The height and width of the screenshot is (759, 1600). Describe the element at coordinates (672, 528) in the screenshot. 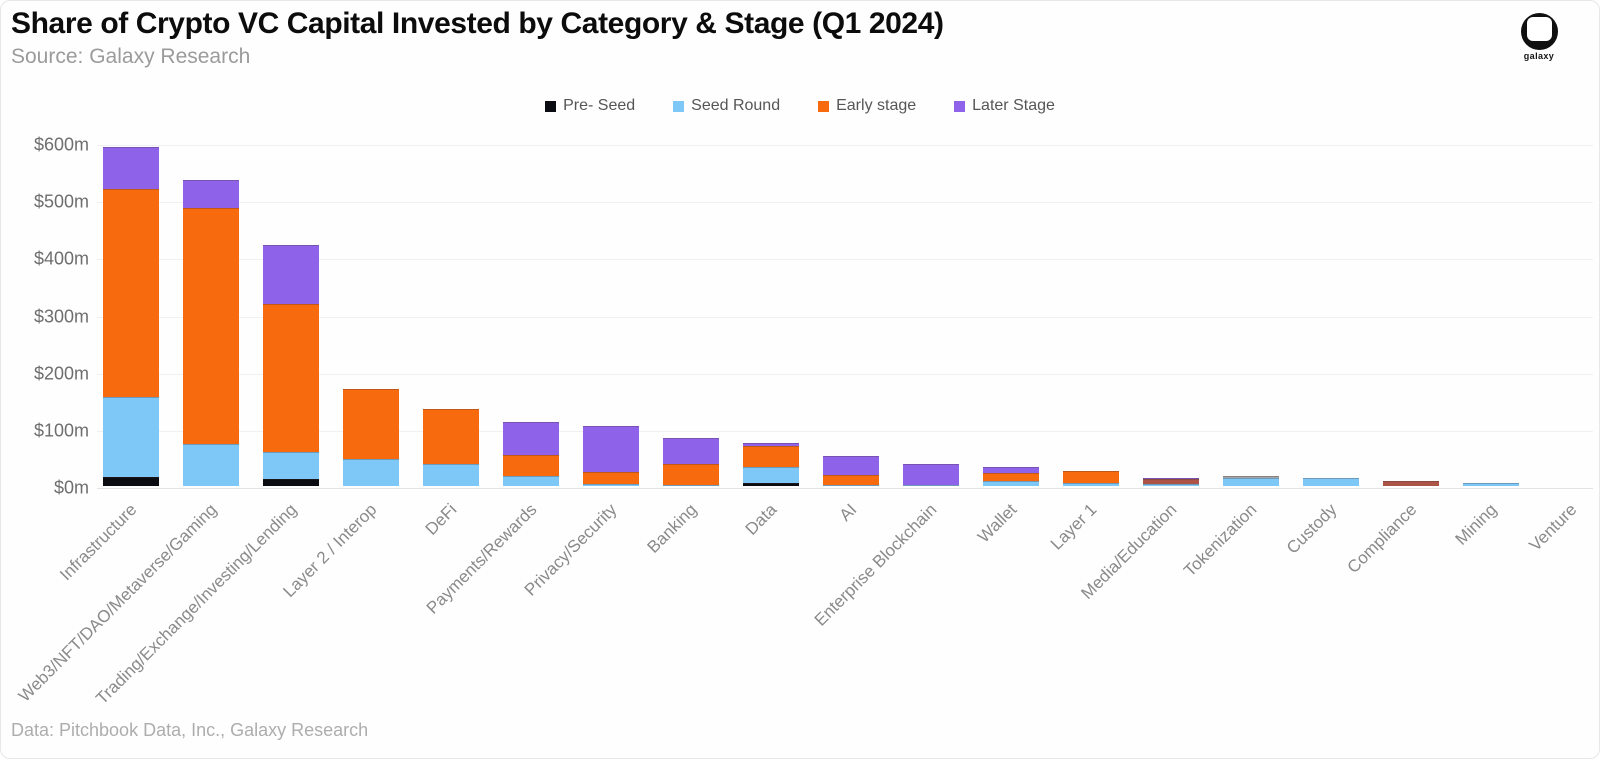

I see `x-axis-category-label: Banking` at that location.